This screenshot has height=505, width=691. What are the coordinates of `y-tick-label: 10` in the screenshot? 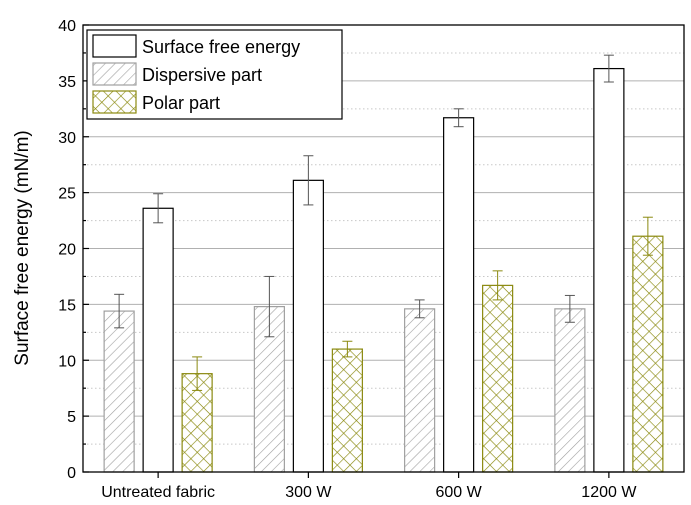 It's located at (67, 361).